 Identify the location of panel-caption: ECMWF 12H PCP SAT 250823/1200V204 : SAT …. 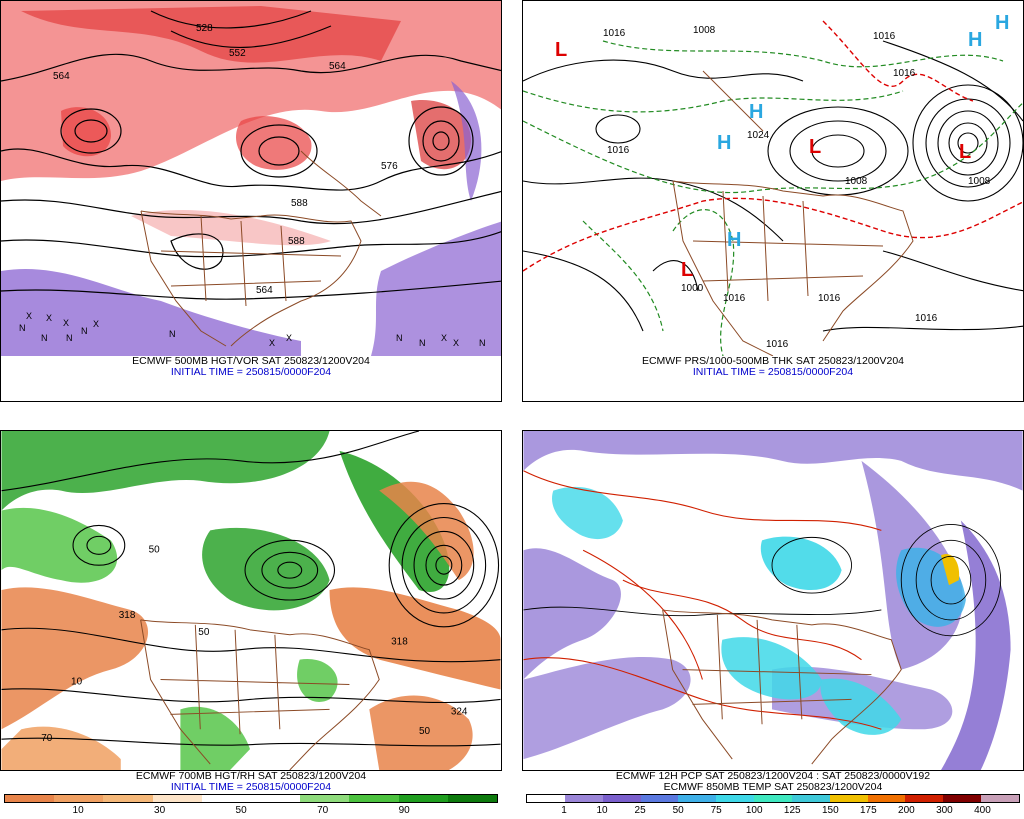
(773, 776).